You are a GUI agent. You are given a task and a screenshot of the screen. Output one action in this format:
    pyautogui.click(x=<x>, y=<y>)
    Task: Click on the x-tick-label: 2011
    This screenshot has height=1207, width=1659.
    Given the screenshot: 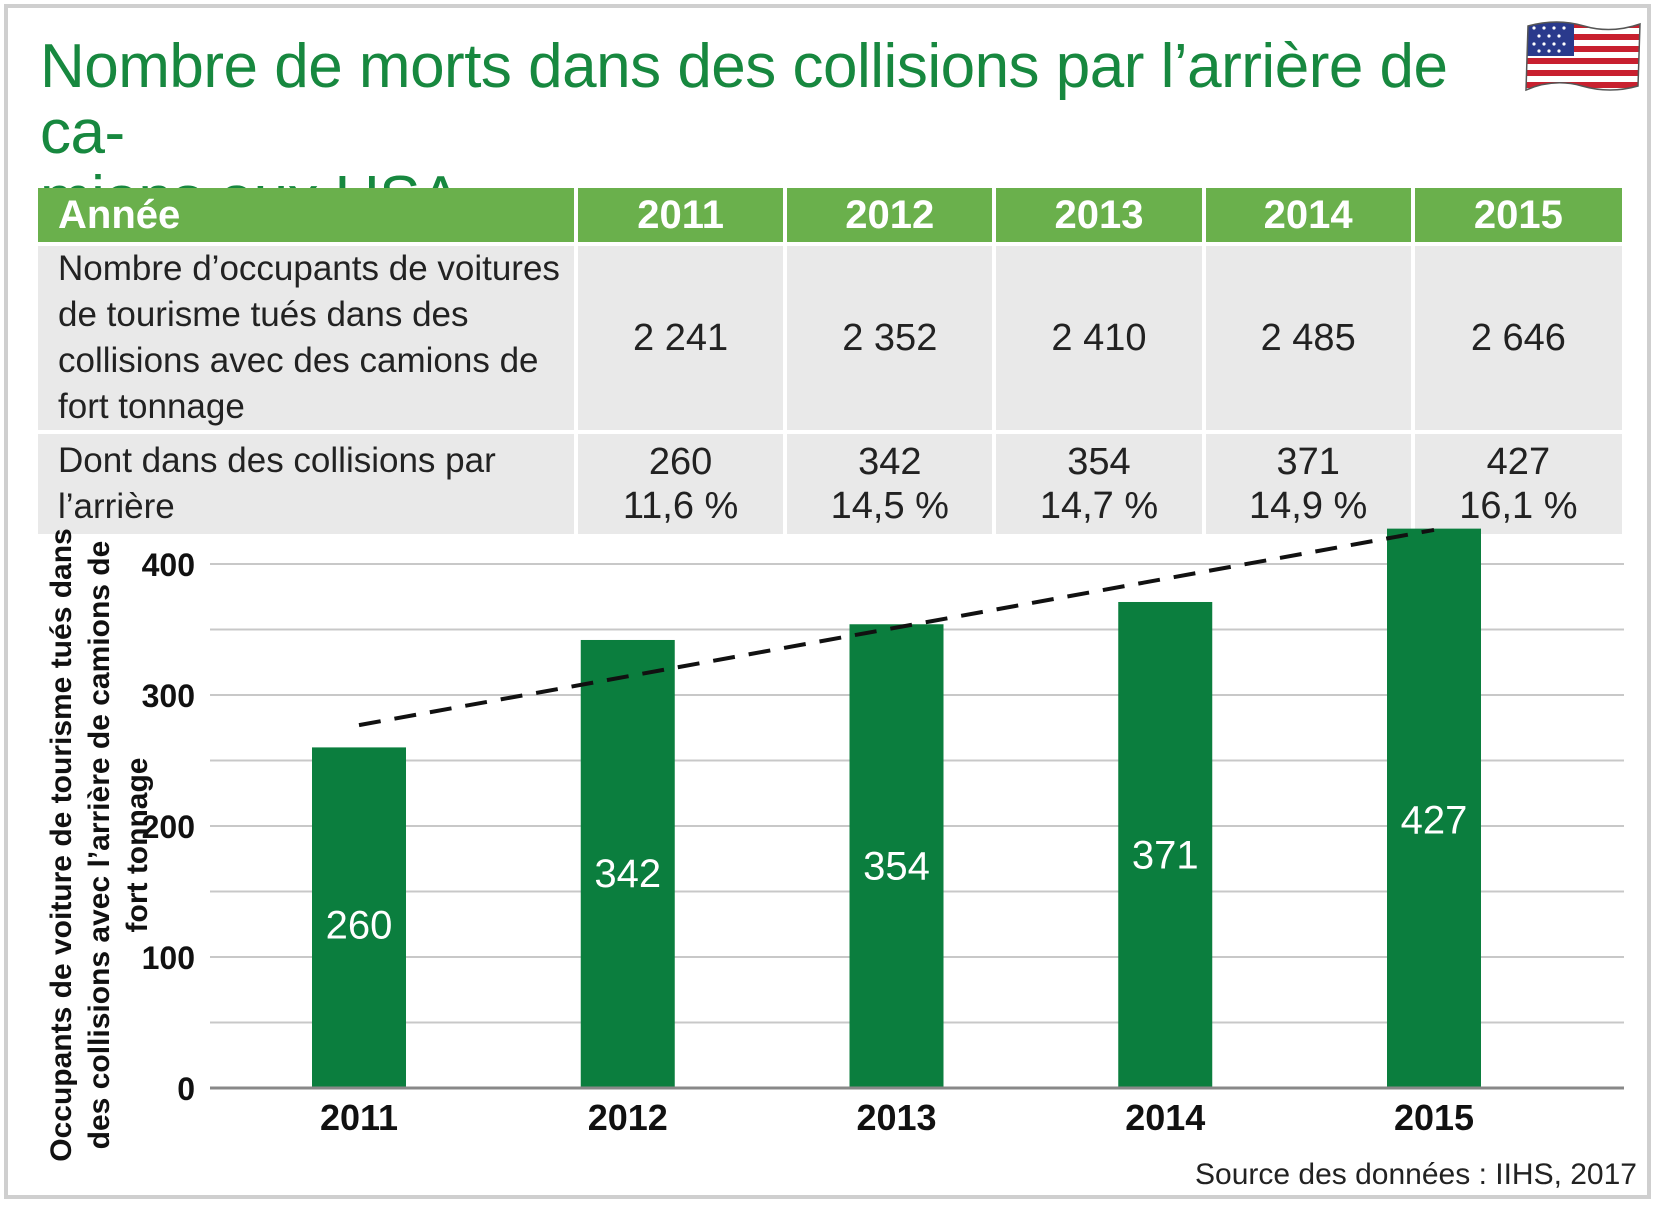 What is the action you would take?
    pyautogui.click(x=359, y=1117)
    